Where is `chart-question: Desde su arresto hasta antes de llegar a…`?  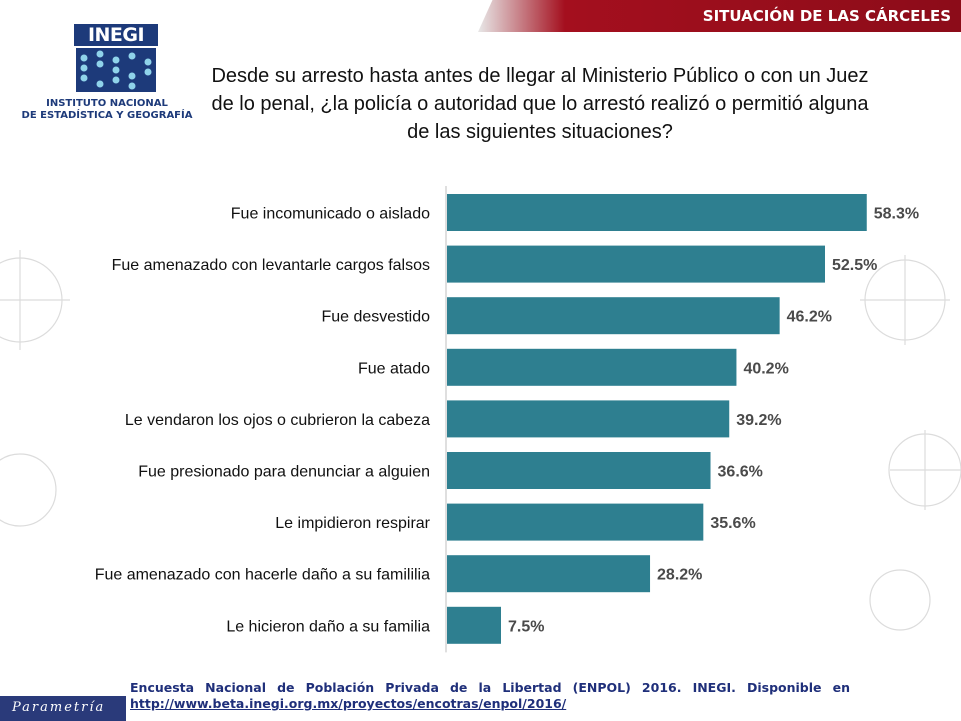 chart-question: Desde su arresto hasta antes de llegar a… is located at coordinates (540, 104).